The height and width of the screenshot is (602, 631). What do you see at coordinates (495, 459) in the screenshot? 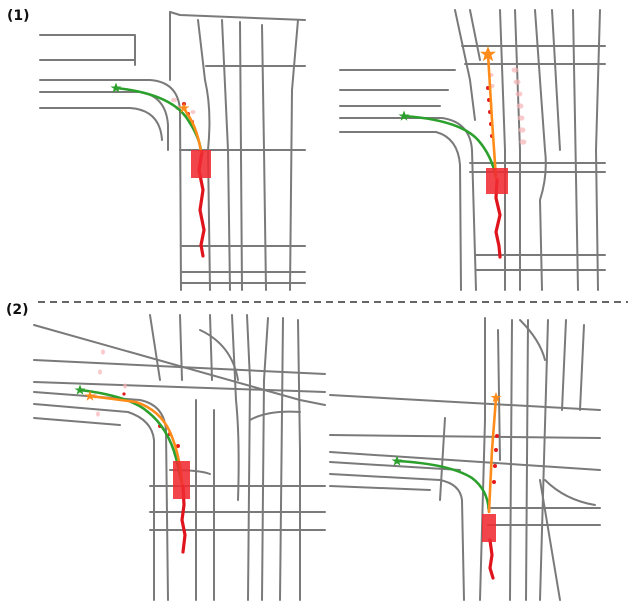
I see `prediction-dots` at bounding box center [495, 459].